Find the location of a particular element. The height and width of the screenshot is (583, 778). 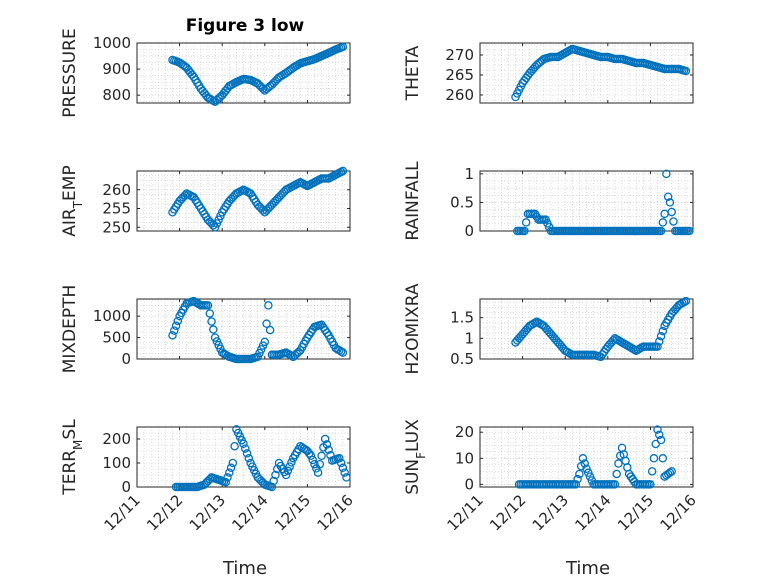

x-tick-label: 12/16 is located at coordinates (335, 512).